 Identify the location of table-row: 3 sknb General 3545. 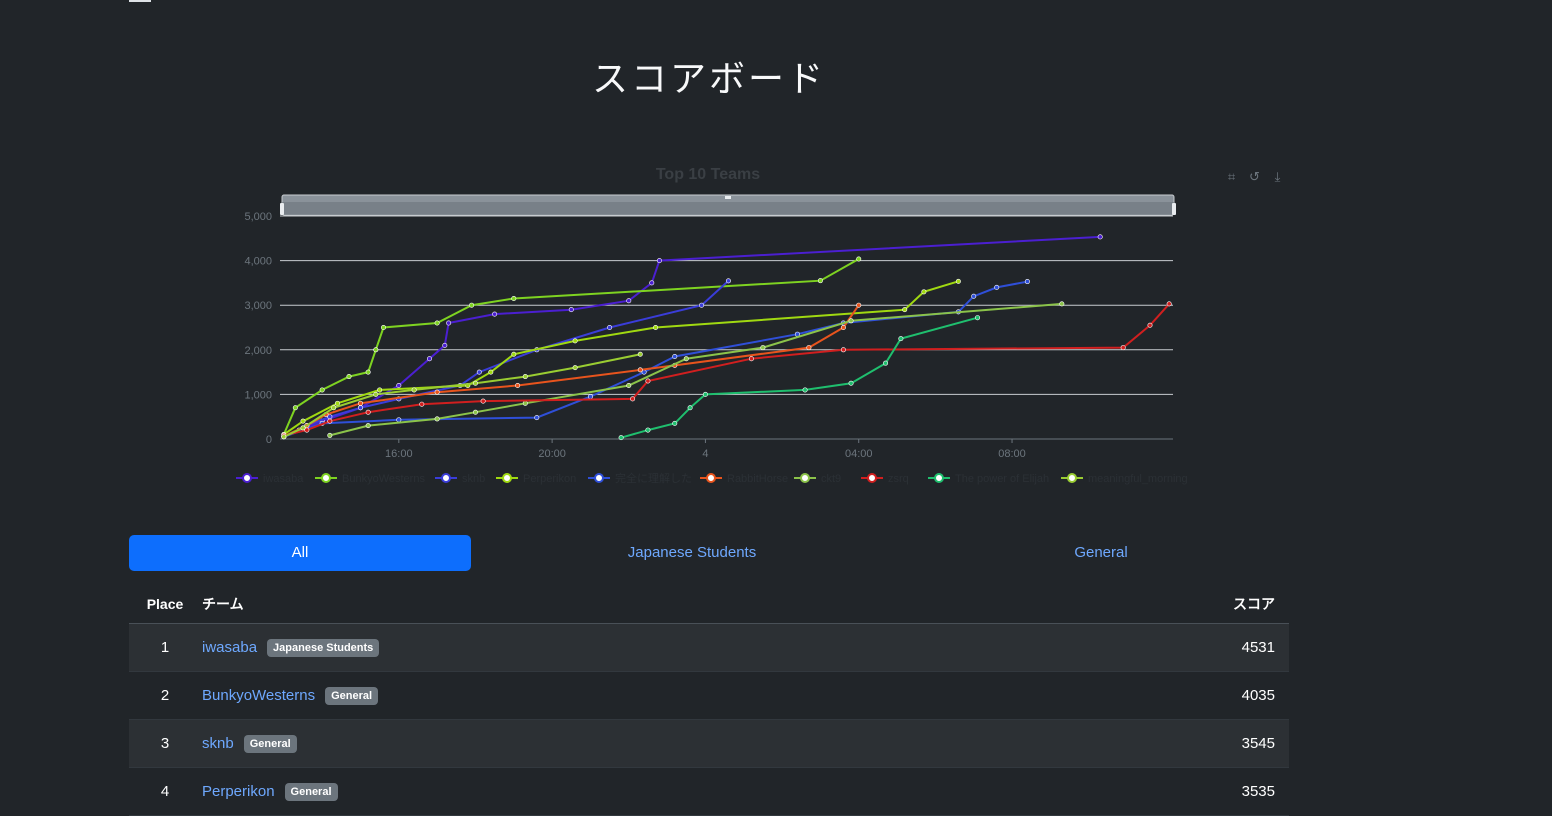
(709, 743).